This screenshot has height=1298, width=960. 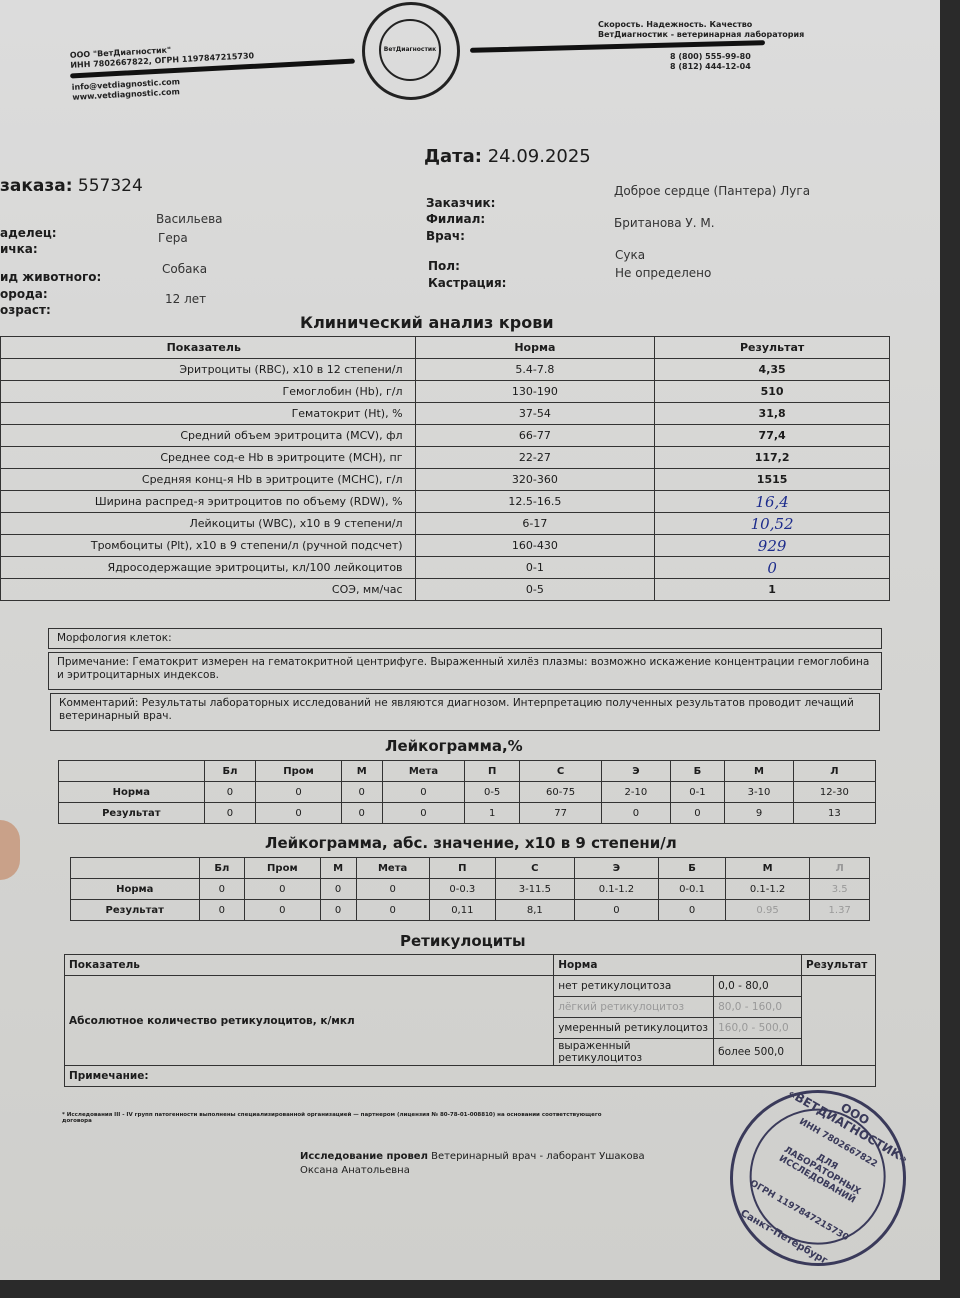 I want to click on sex-value: Сука, so click(x=630, y=255).